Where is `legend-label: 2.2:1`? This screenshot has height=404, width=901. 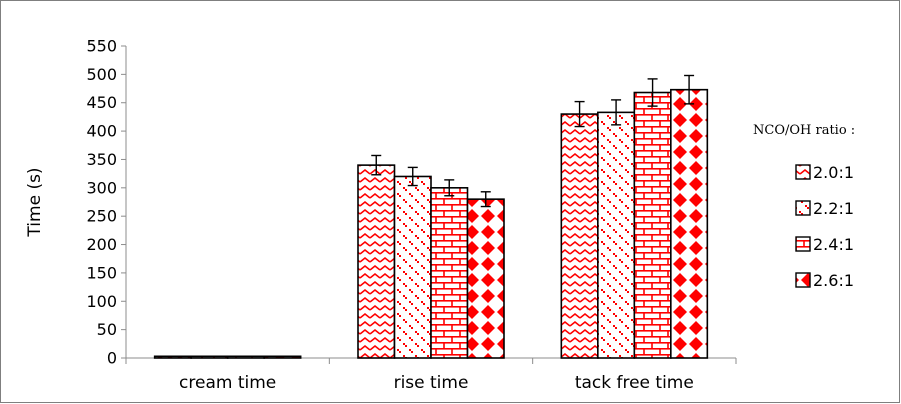
legend-label: 2.2:1 is located at coordinates (833, 208).